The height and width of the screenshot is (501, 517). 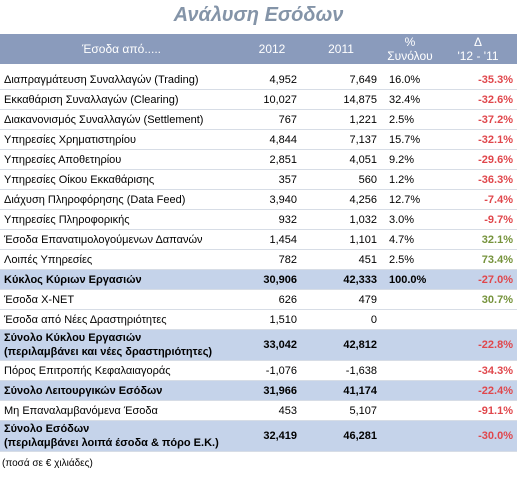 I want to click on pct-of-total: 12.7%, so click(x=410, y=199).